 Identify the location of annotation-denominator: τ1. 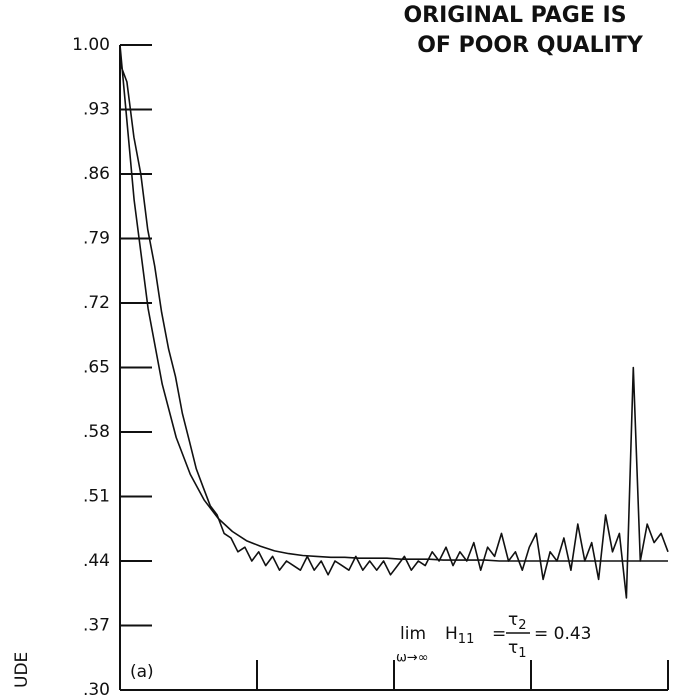
(517, 649).